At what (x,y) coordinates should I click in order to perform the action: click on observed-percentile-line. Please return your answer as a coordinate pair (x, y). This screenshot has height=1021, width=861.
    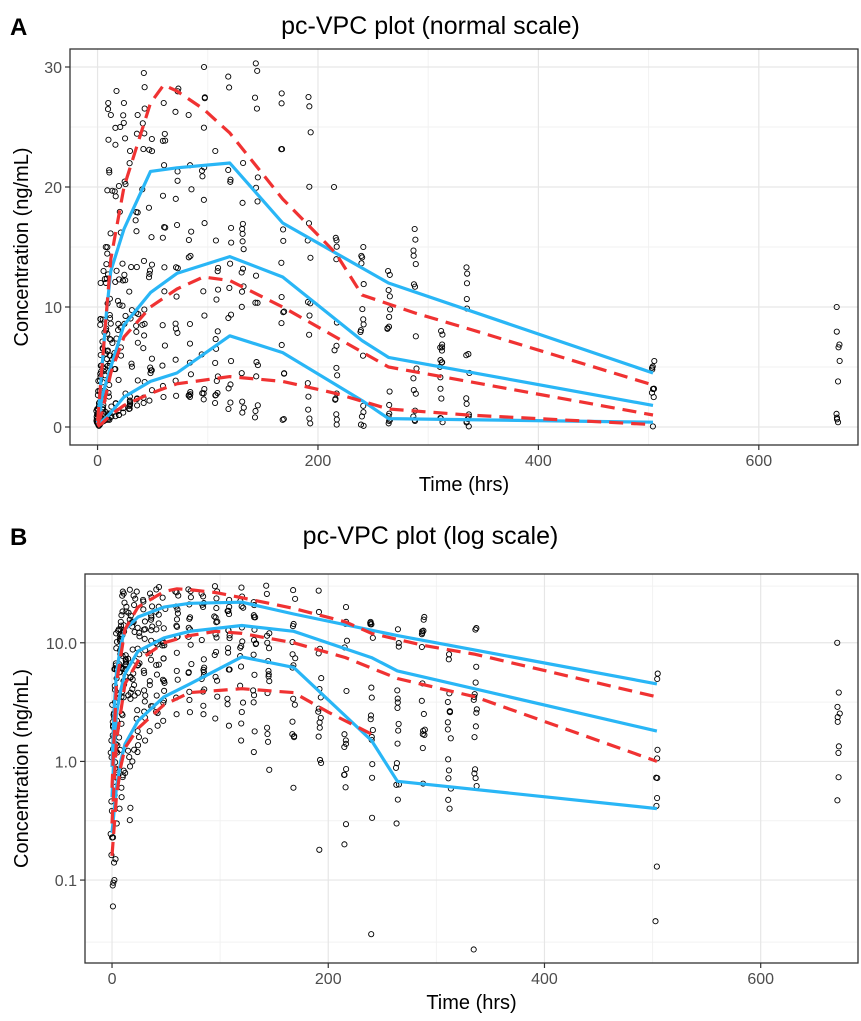
    Looking at the image, I should click on (375, 339).